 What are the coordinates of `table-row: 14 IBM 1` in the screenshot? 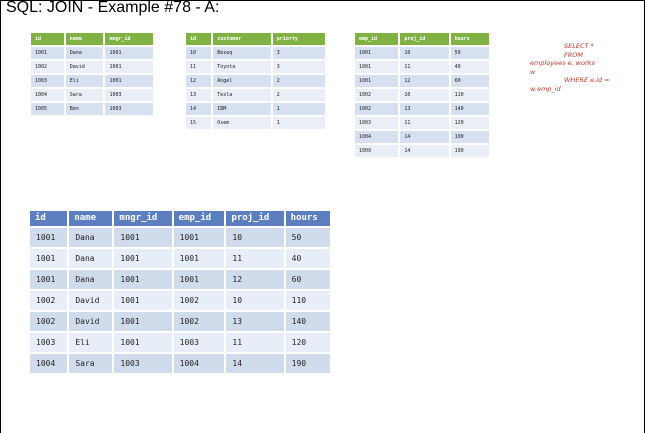 It's located at (255, 109).